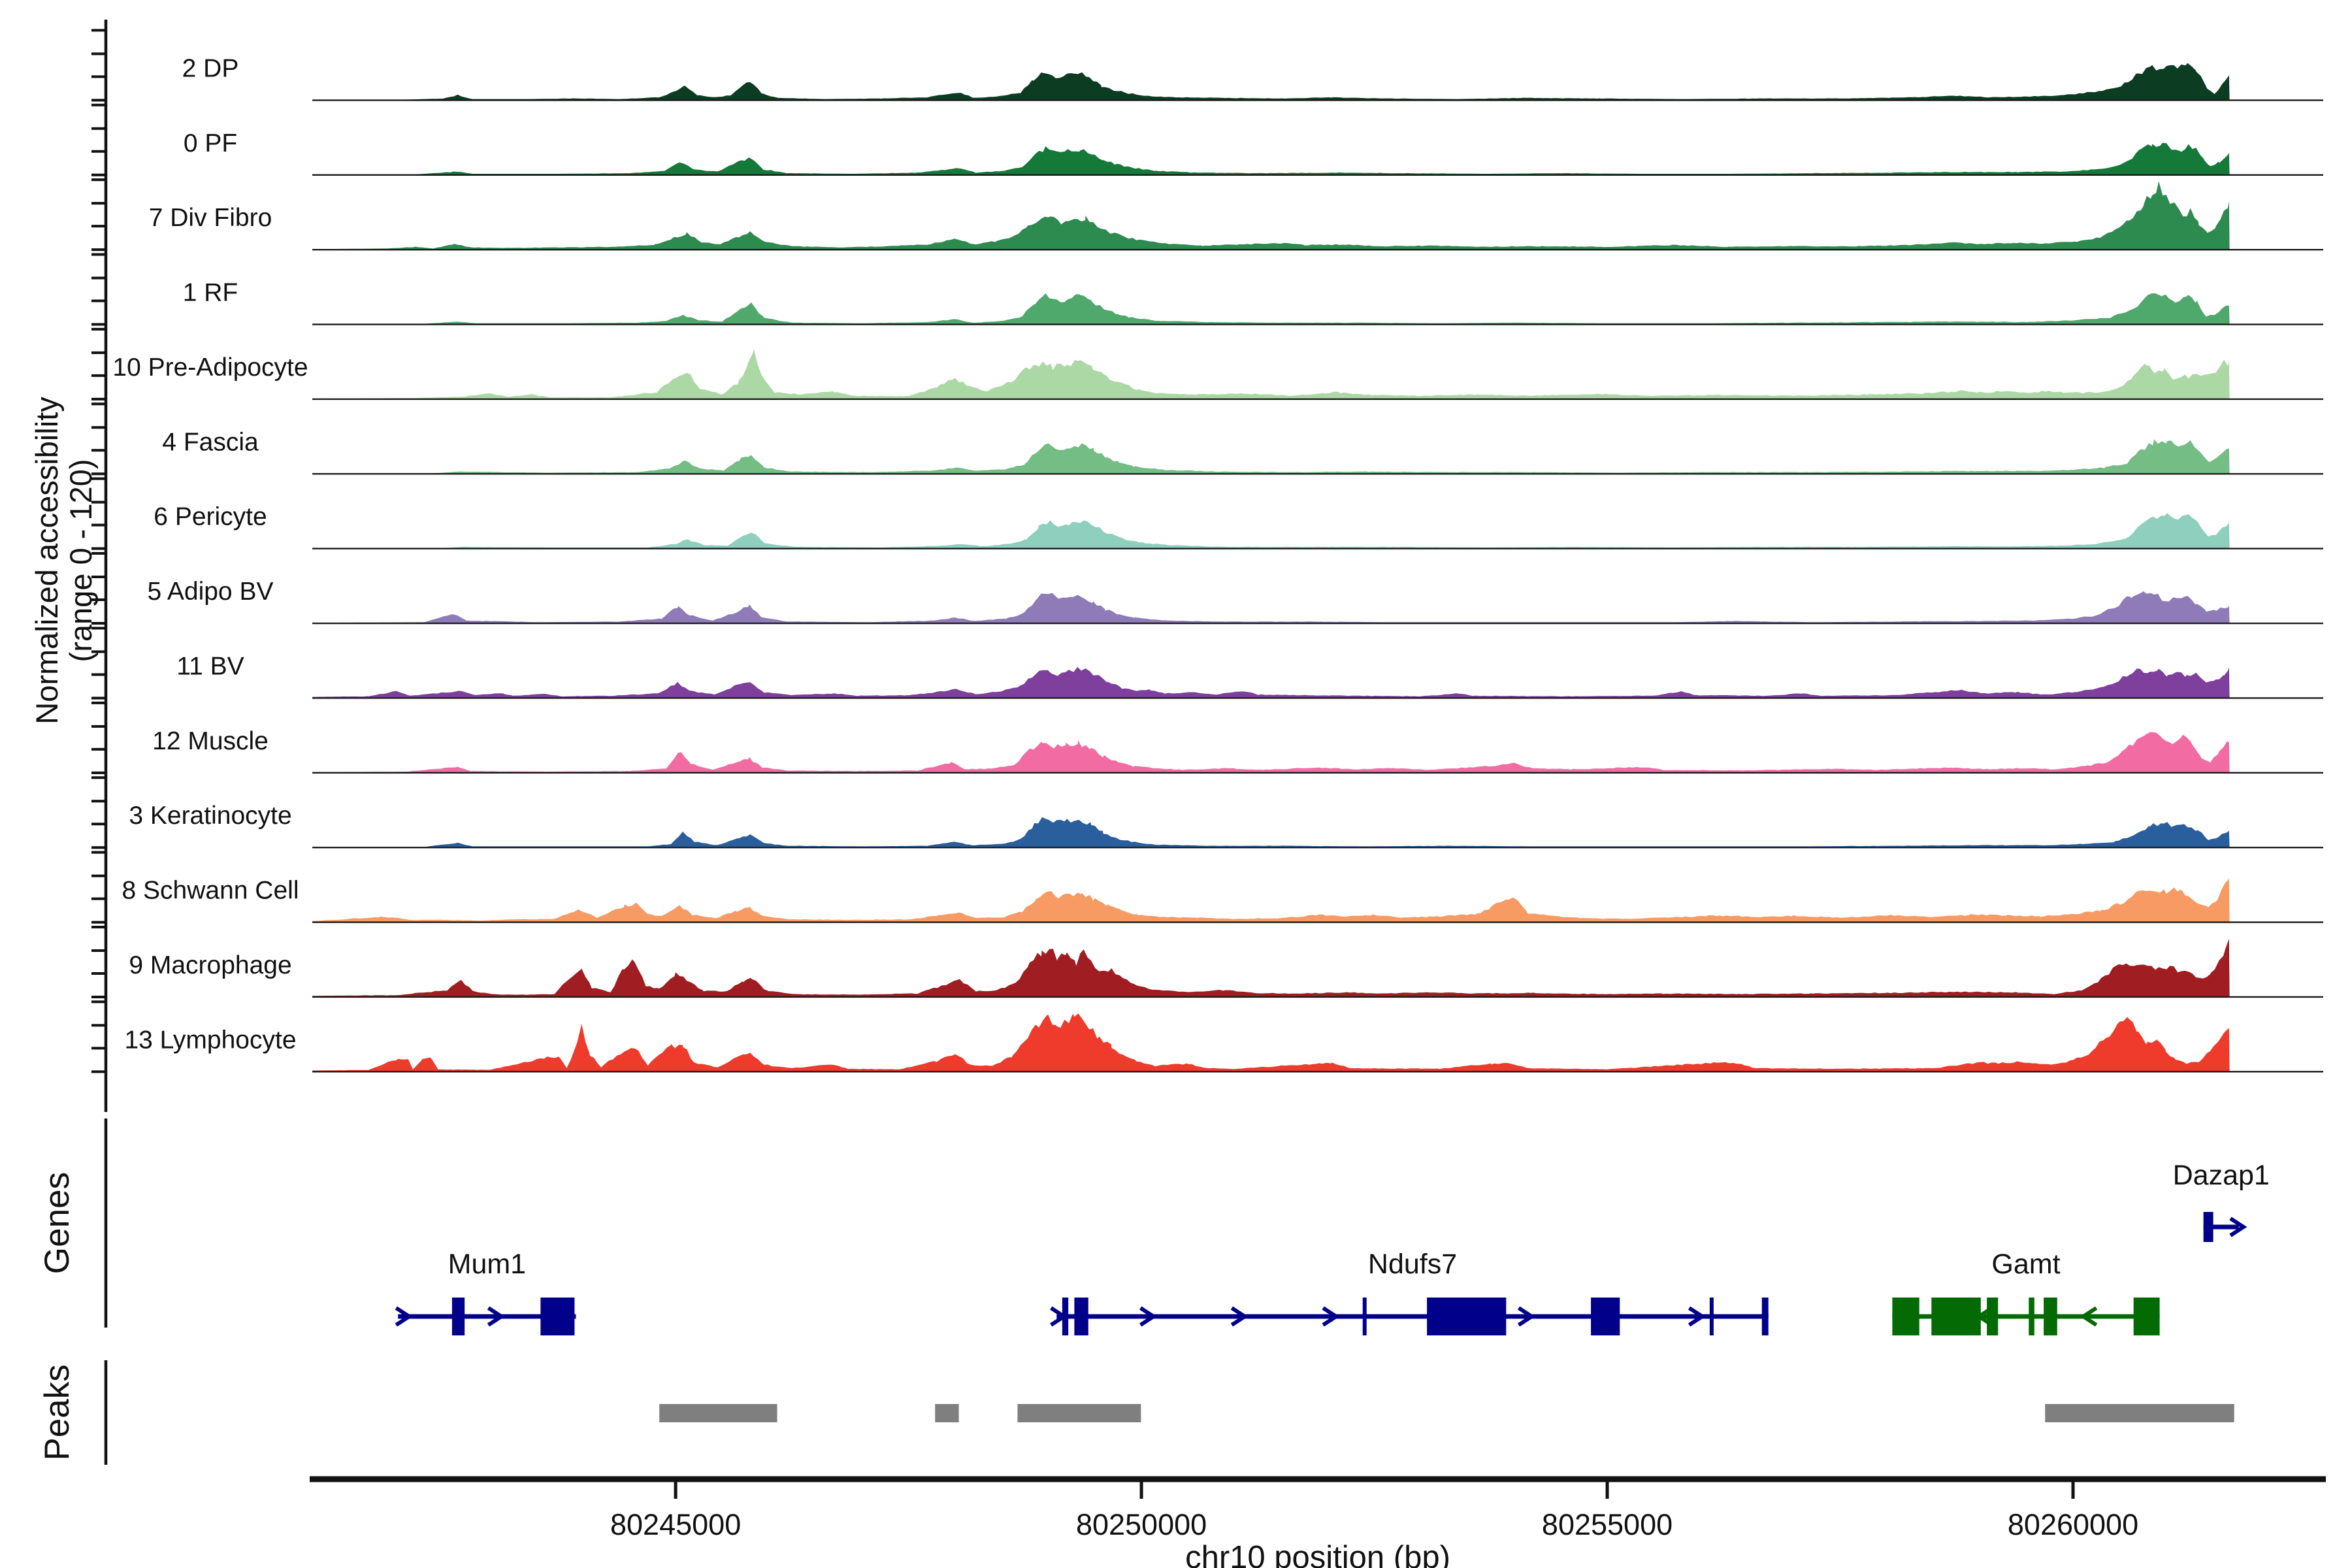 The image size is (2352, 1568). Describe the element at coordinates (210, 517) in the screenshot. I see `track-label: 6 Pericyte` at that location.